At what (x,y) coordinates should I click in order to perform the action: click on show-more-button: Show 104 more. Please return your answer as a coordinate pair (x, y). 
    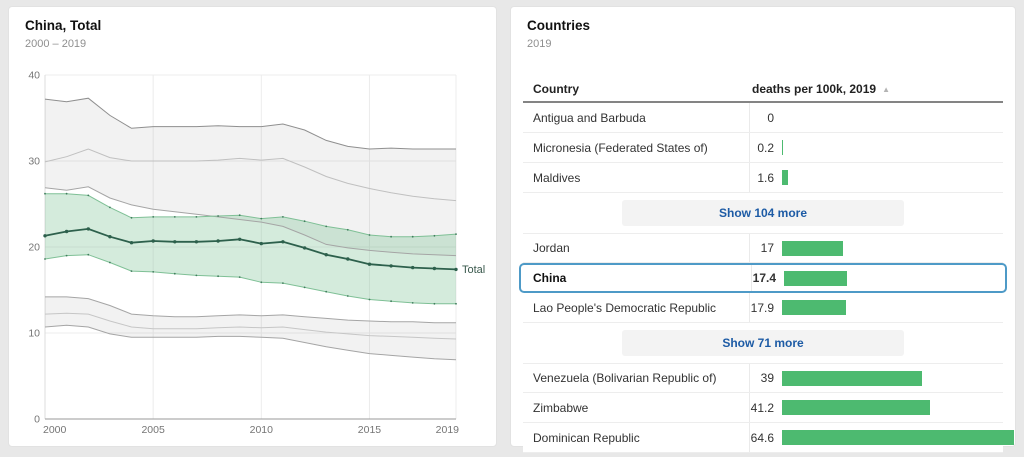
    Looking at the image, I should click on (763, 213).